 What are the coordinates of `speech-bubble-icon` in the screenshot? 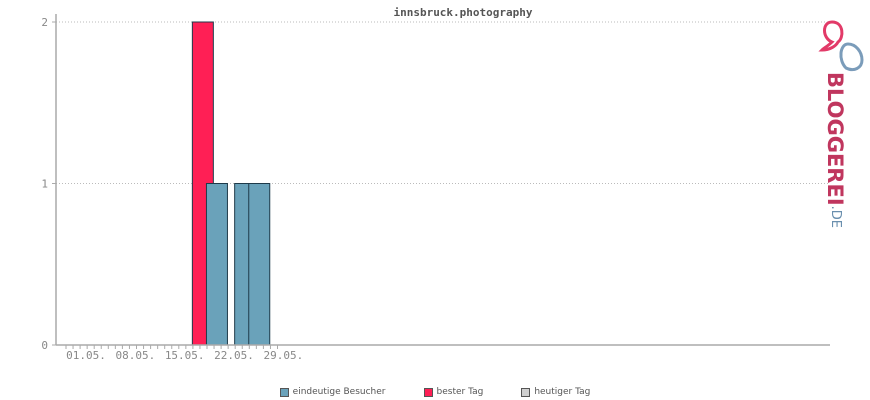 It's located at (841, 46).